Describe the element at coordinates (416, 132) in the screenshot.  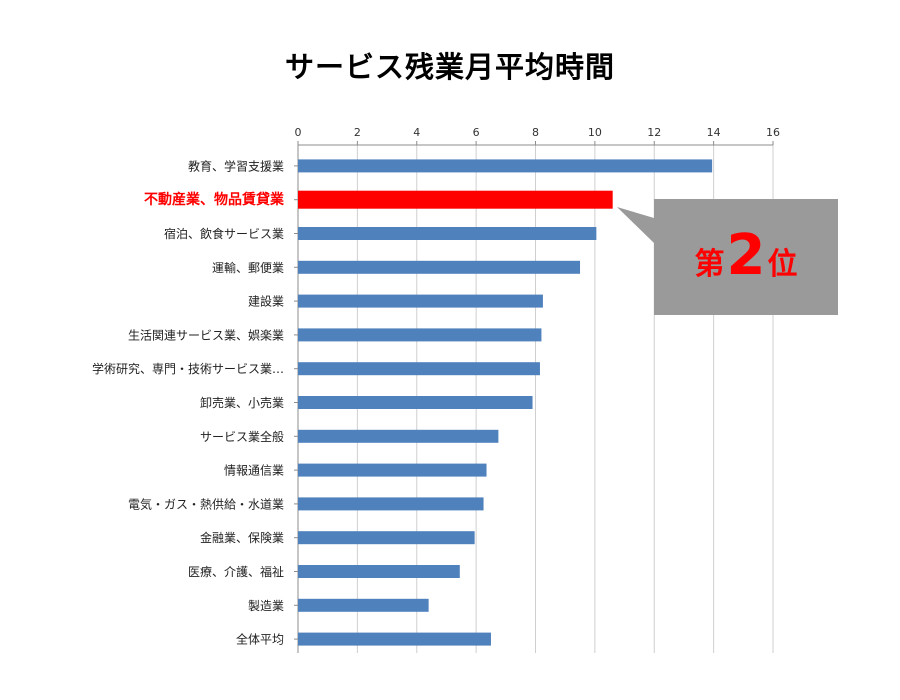
I see `x-tick-label: 4` at that location.